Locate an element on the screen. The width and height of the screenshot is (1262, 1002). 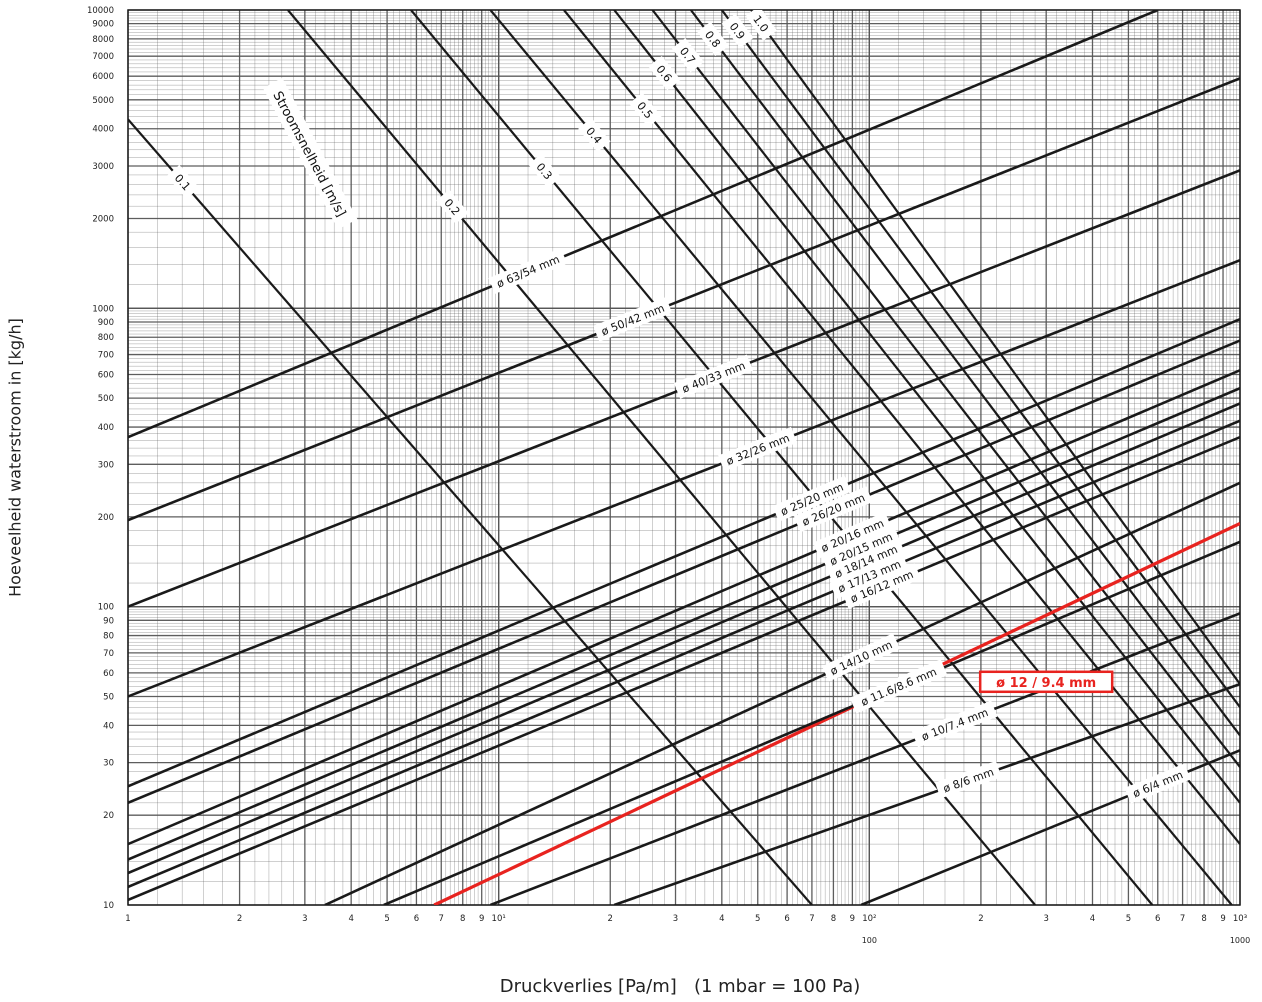
y-tick-label: 30 is located at coordinates (108, 764).